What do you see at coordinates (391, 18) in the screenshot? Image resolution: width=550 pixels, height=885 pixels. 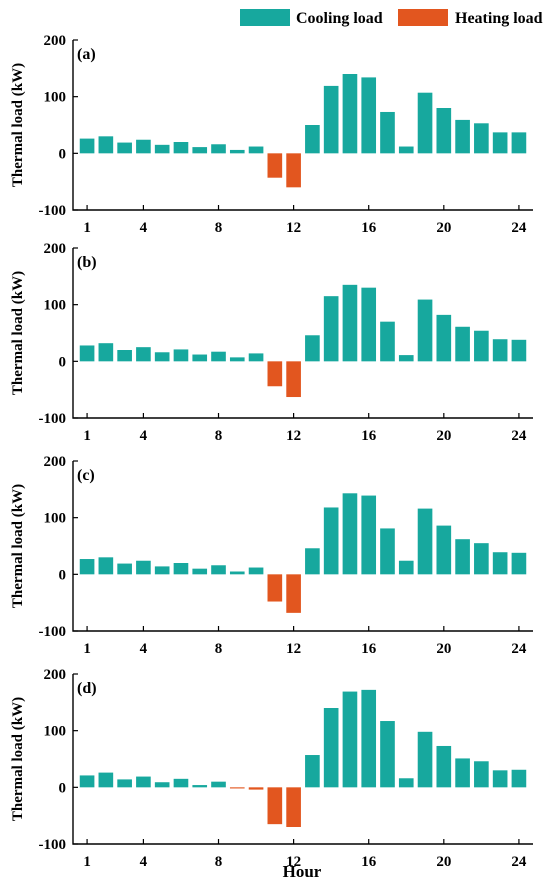 I see `legend: Cooling load Heating load` at bounding box center [391, 18].